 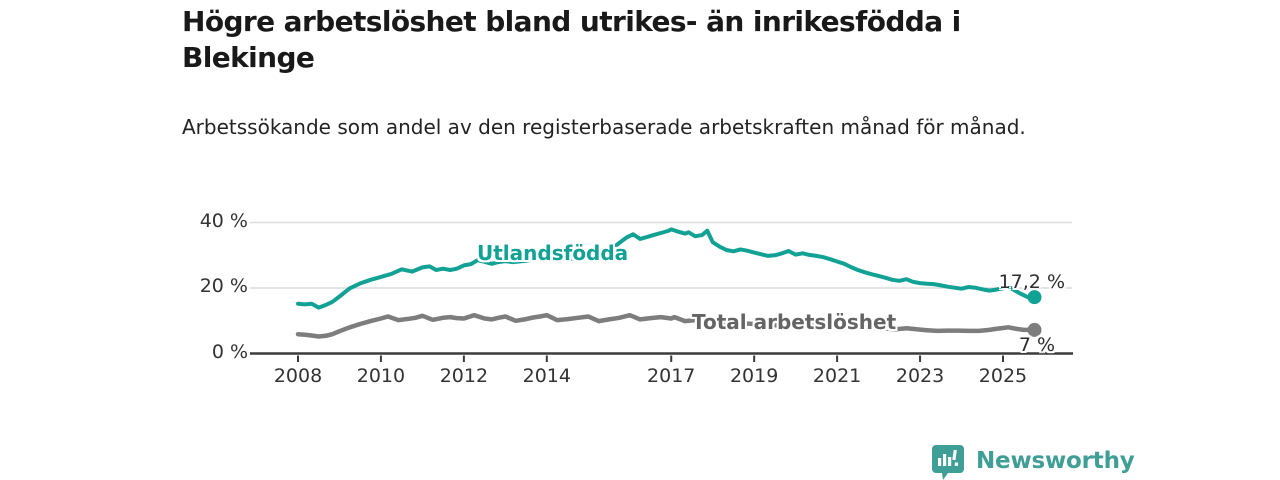 I want to click on newsworthy-logo-icon, so click(x=948, y=461).